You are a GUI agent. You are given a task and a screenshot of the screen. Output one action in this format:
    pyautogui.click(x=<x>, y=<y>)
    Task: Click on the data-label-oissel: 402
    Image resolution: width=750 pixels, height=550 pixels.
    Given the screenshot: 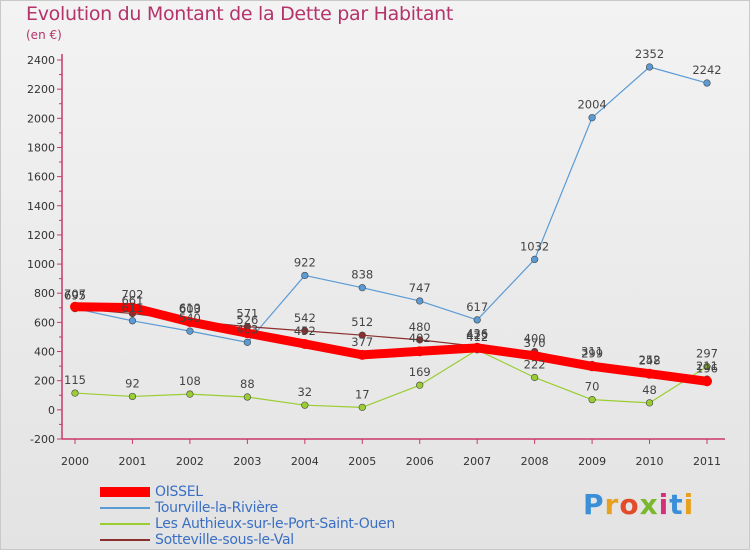 What is the action you would take?
    pyautogui.click(x=420, y=338)
    